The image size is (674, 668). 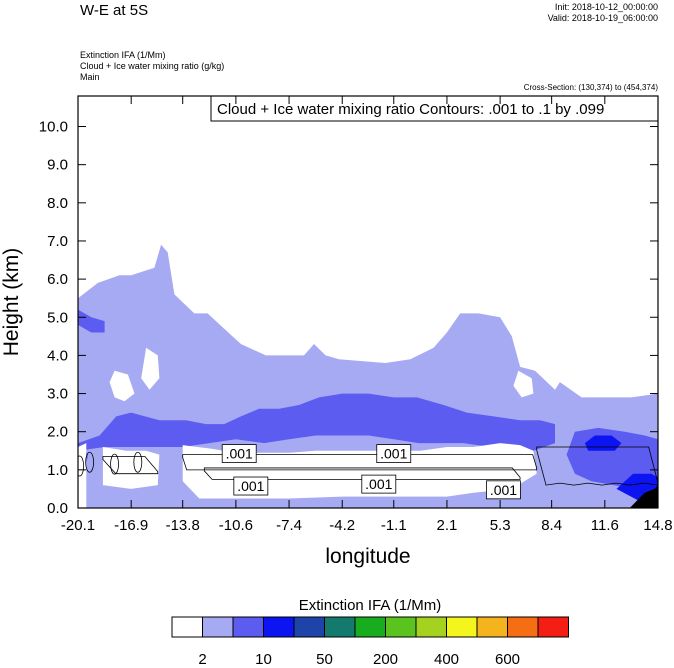 I want to click on contour-label-4: .001, so click(x=503, y=490).